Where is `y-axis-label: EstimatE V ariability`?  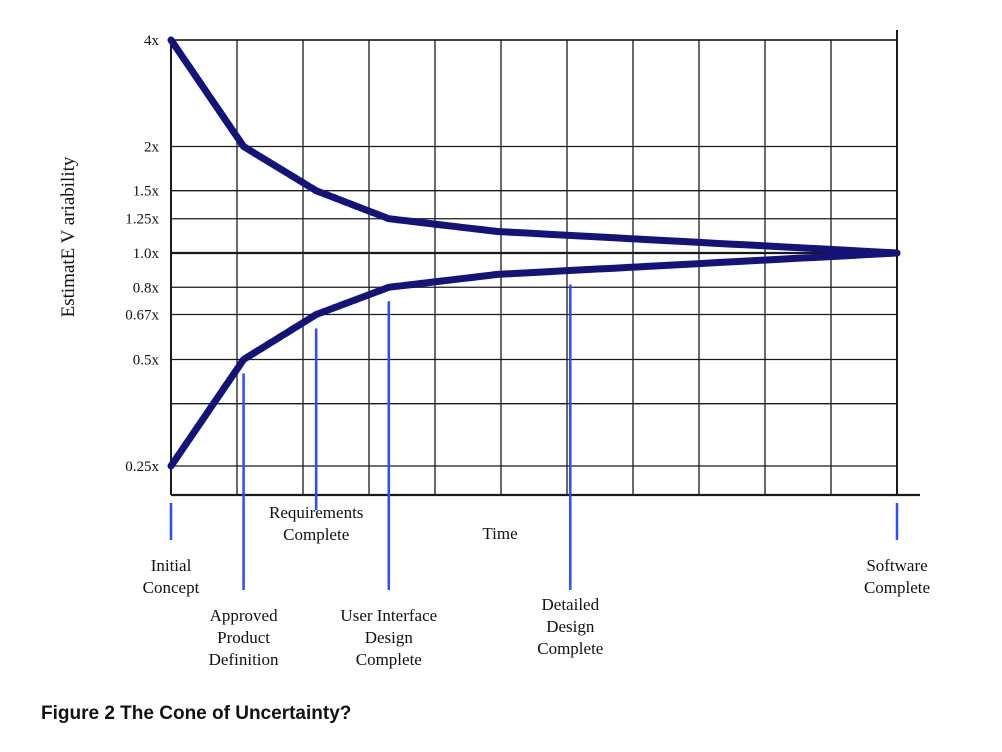 y-axis-label: EstimatE V ariability is located at coordinates (68, 236).